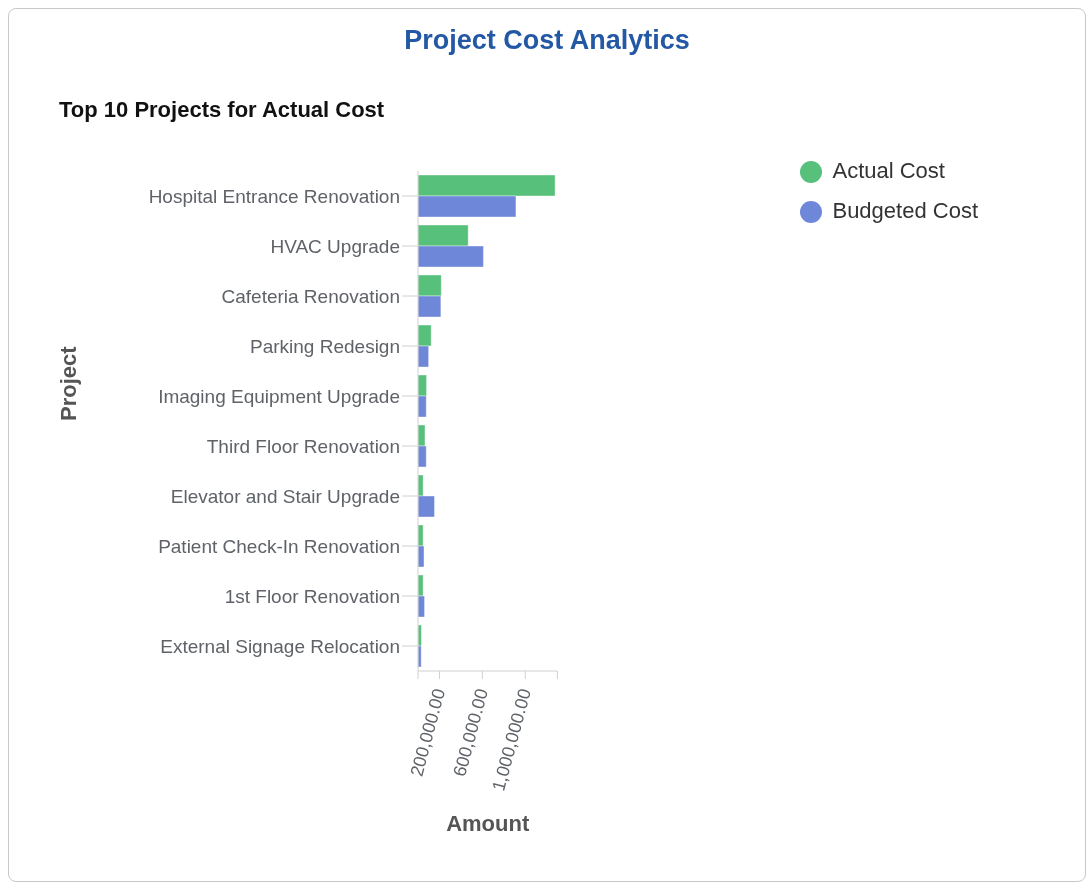  What do you see at coordinates (335, 246) in the screenshot?
I see `y-tick-label: HVAC Upgrade` at bounding box center [335, 246].